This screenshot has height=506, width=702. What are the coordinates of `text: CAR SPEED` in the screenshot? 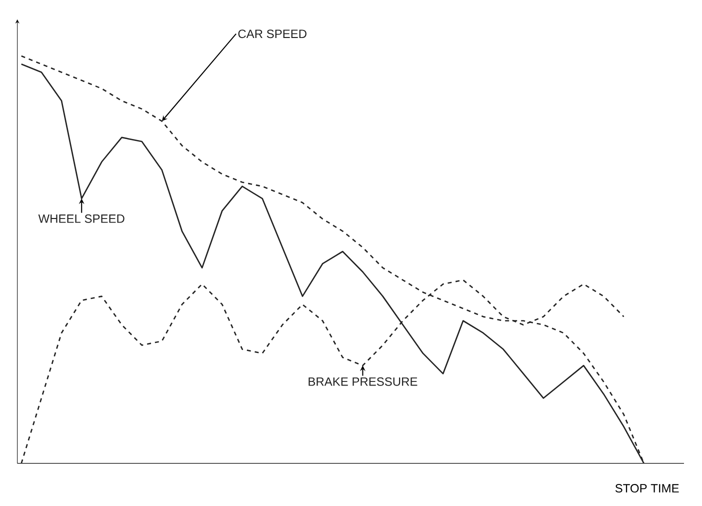 It's located at (272, 34).